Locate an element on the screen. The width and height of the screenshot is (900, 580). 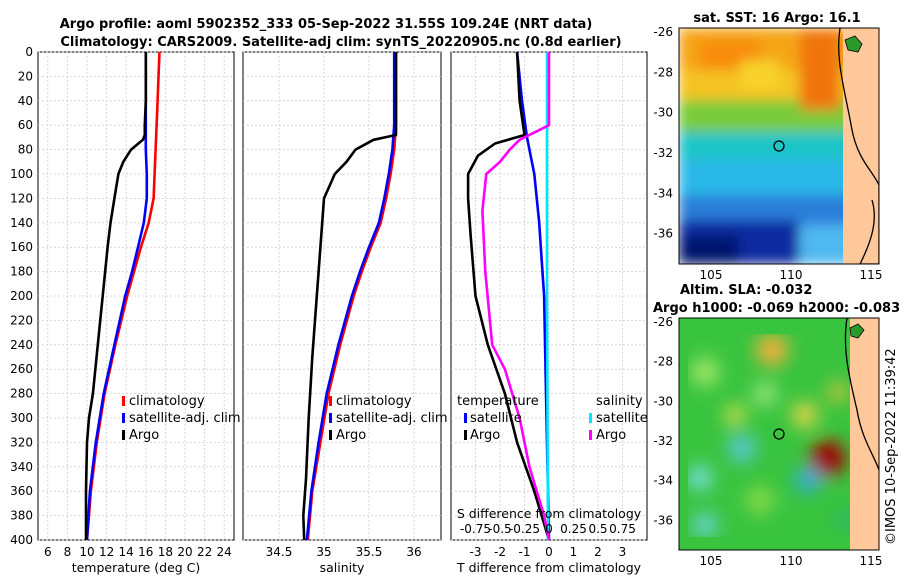
x-tick-label: 3 is located at coordinates (623, 552).